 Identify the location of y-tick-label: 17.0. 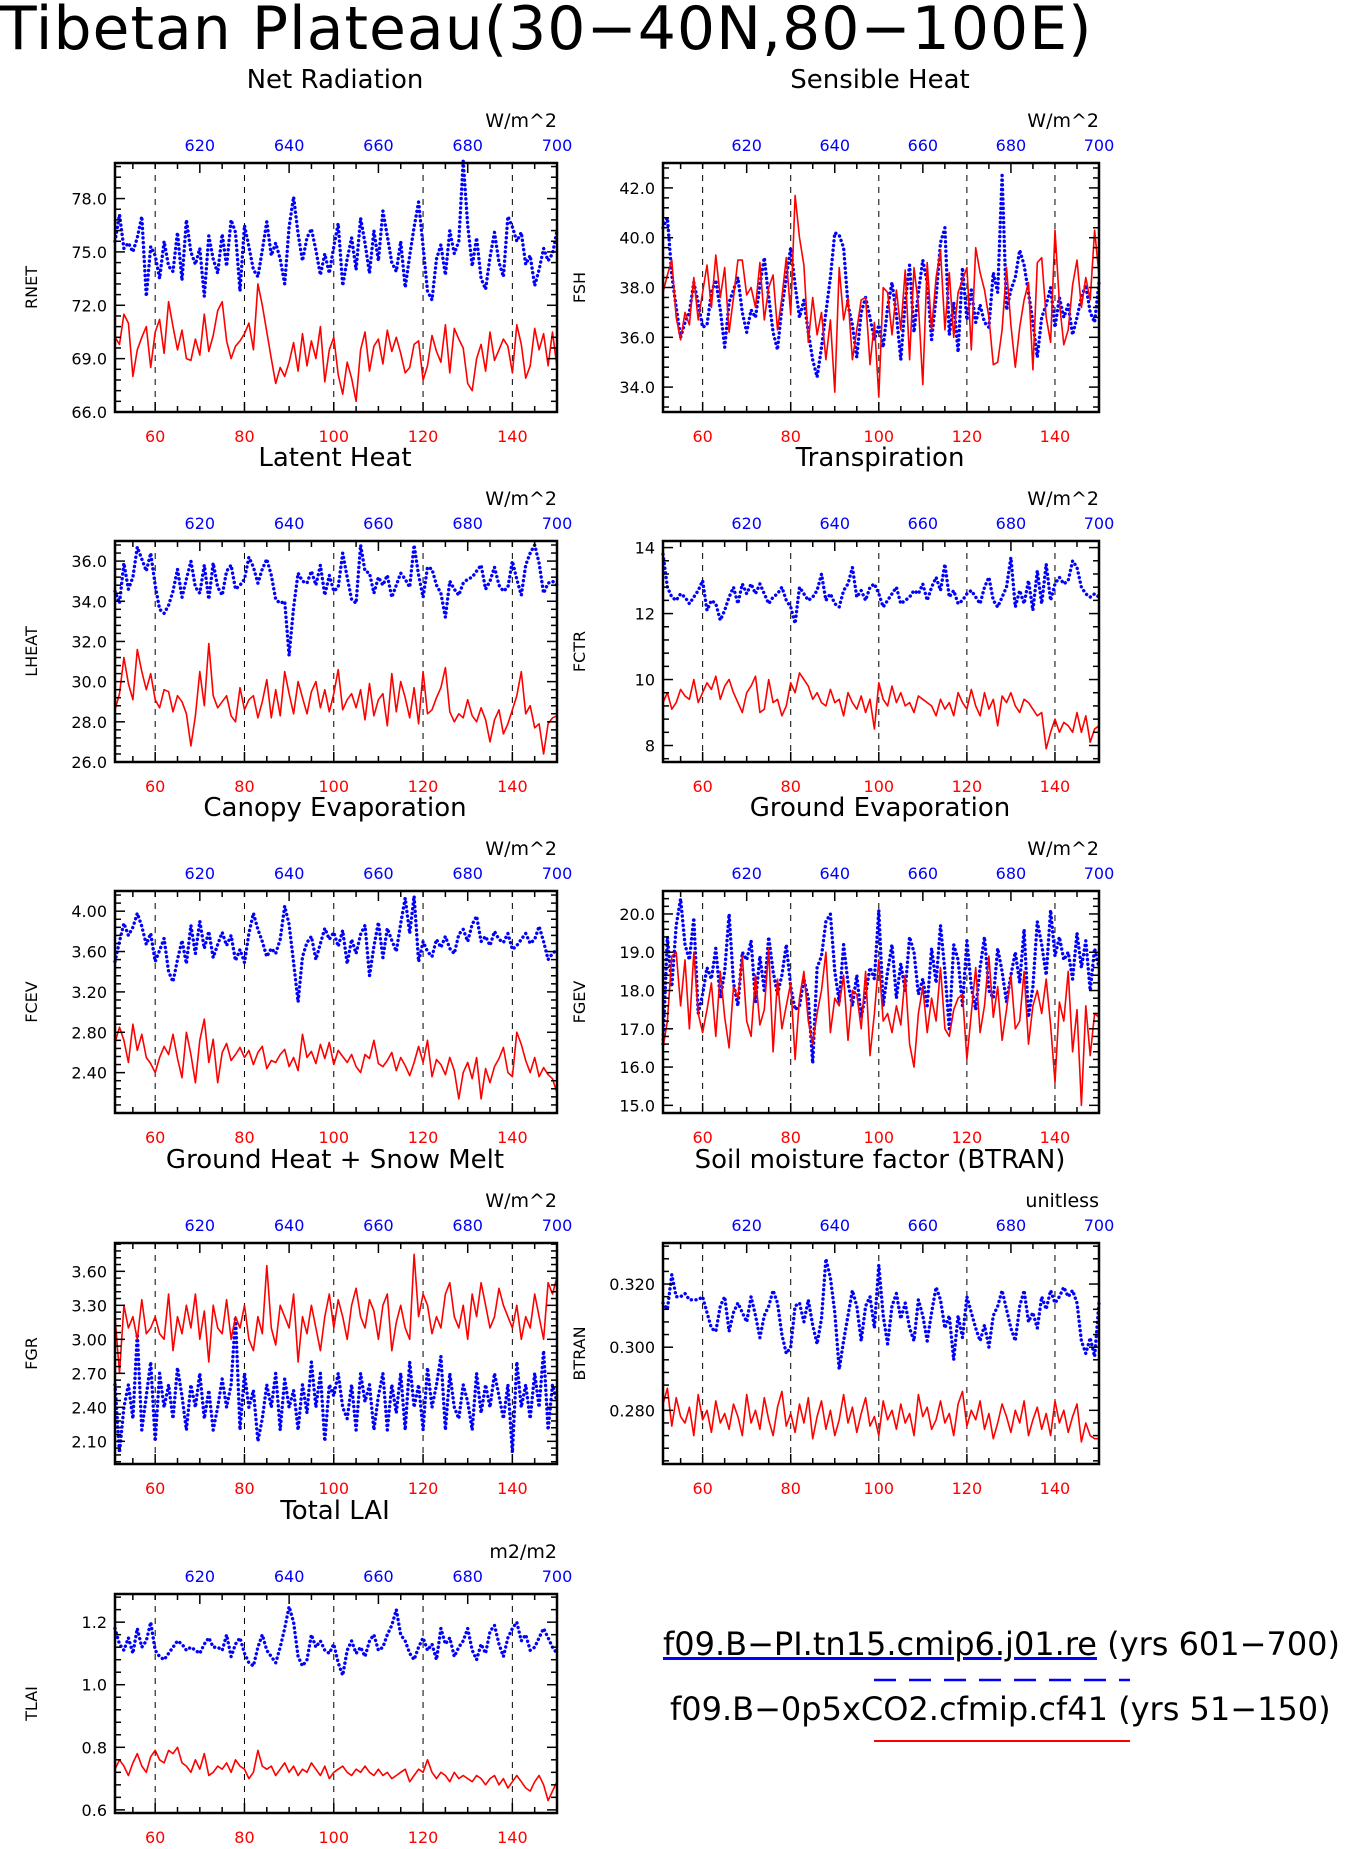
(637, 1029).